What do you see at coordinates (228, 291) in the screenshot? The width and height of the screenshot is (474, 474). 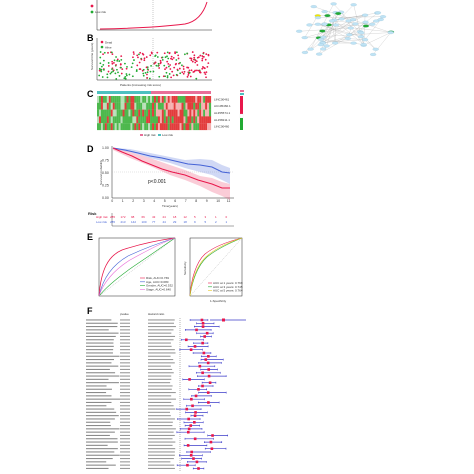 I see `roc-right-legend-entry: AUC at 5 years: 0.764` at bounding box center [228, 291].